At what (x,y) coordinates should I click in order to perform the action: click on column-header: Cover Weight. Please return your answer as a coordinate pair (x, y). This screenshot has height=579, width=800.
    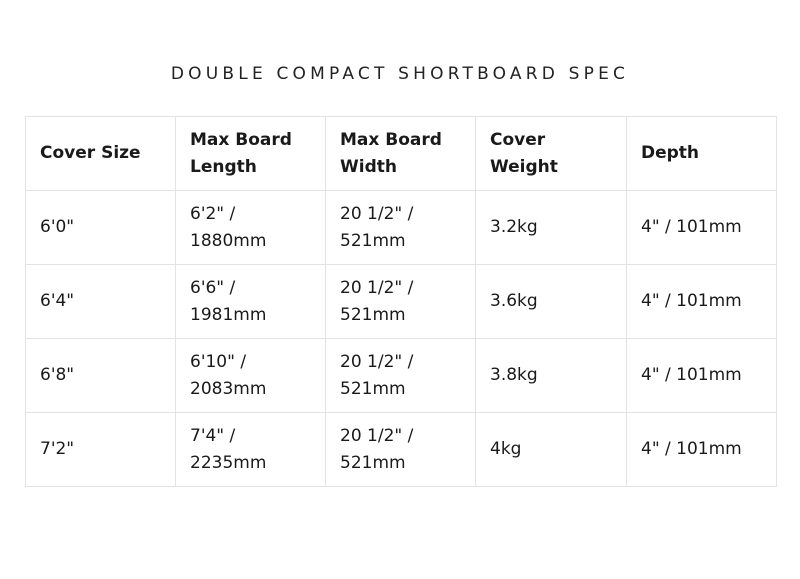
    Looking at the image, I should click on (551, 153).